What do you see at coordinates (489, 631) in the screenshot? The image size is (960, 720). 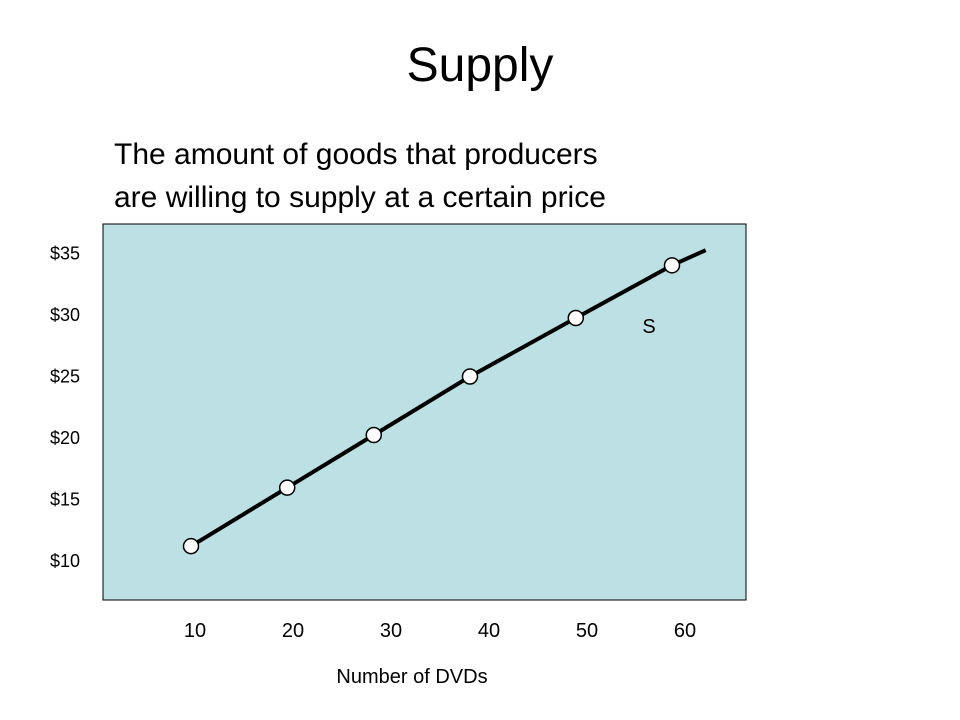 I see `x-tick-label: 40` at bounding box center [489, 631].